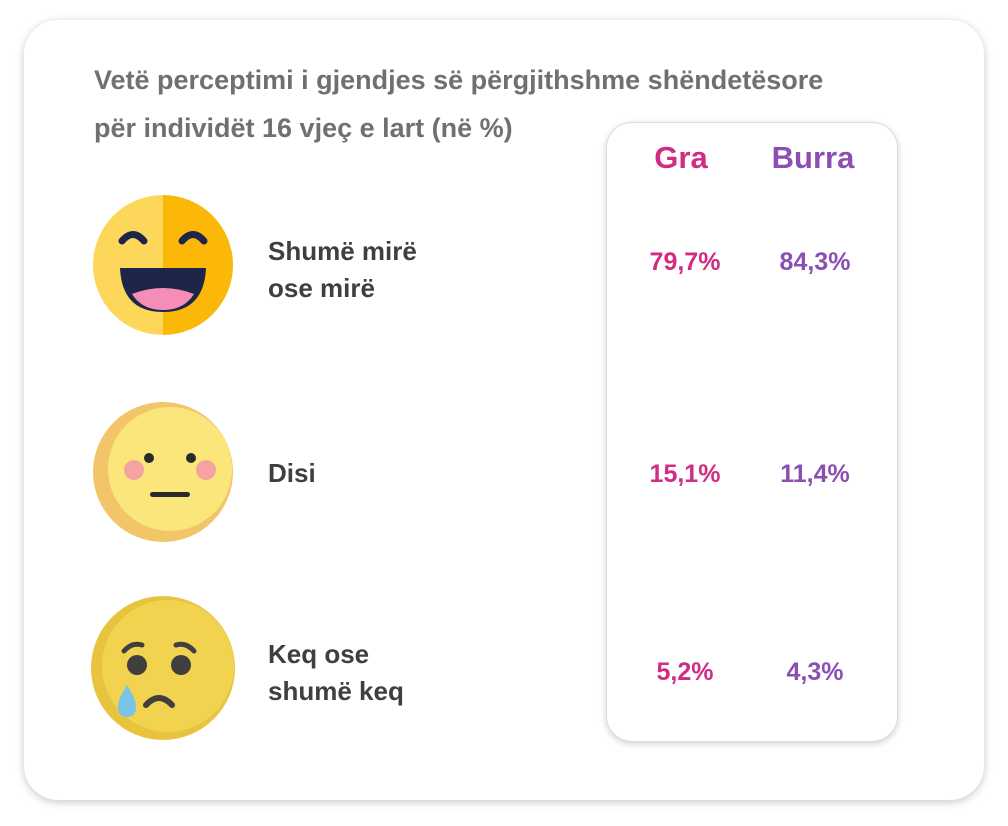 Image resolution: width=1008 pixels, height=826 pixels. What do you see at coordinates (163, 472) in the screenshot?
I see `neutral-face-icon` at bounding box center [163, 472].